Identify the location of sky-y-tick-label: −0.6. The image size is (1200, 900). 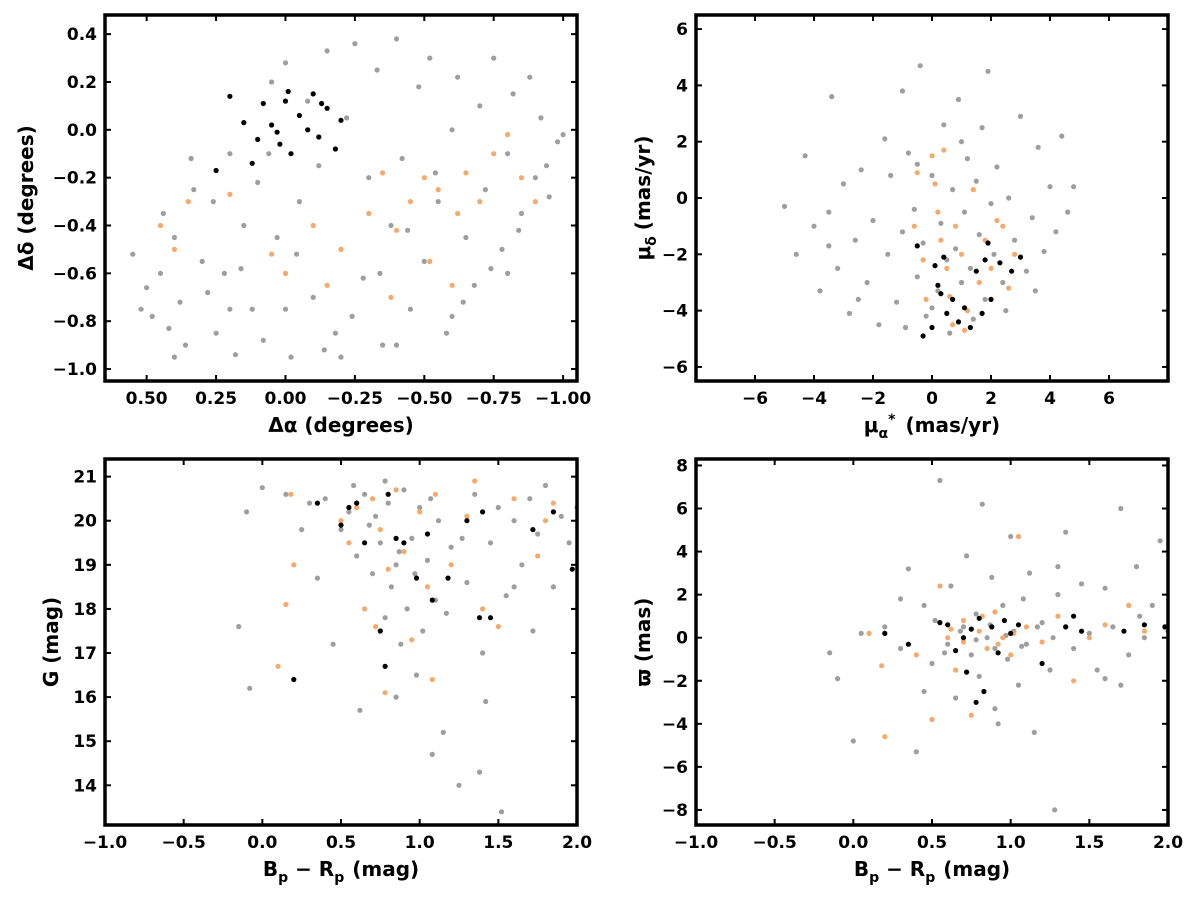
(75, 274).